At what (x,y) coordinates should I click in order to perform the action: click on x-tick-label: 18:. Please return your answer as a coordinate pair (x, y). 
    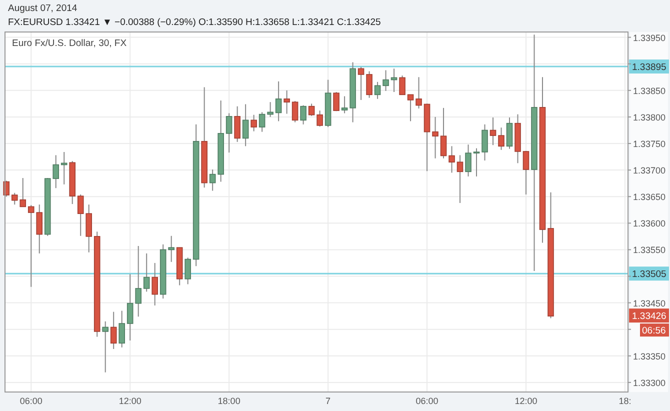
    Looking at the image, I should click on (625, 401).